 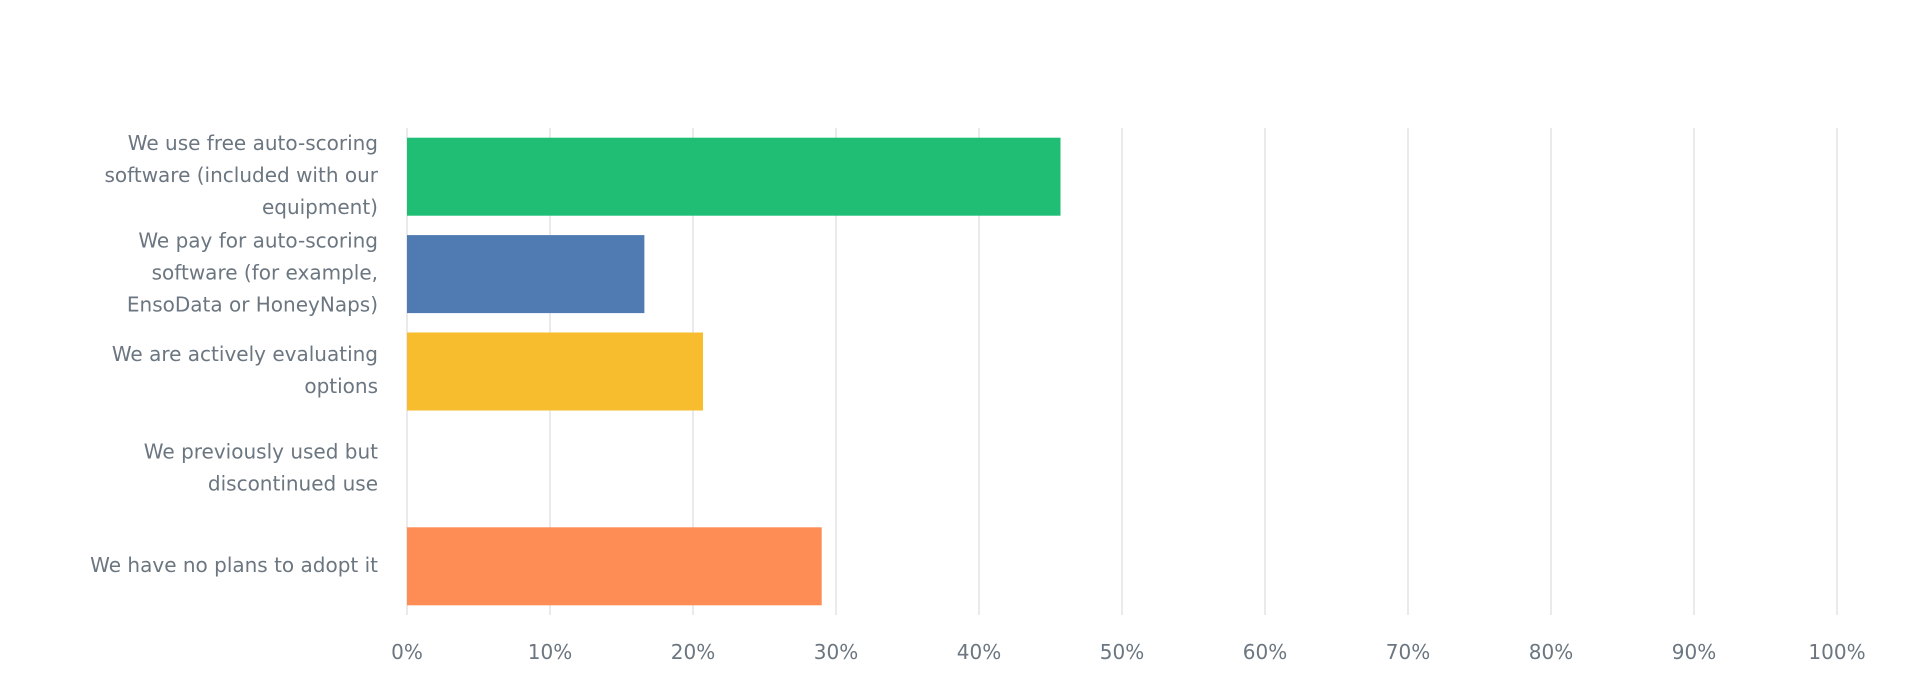 I want to click on x-tick-label: 70%, so click(x=1408, y=652).